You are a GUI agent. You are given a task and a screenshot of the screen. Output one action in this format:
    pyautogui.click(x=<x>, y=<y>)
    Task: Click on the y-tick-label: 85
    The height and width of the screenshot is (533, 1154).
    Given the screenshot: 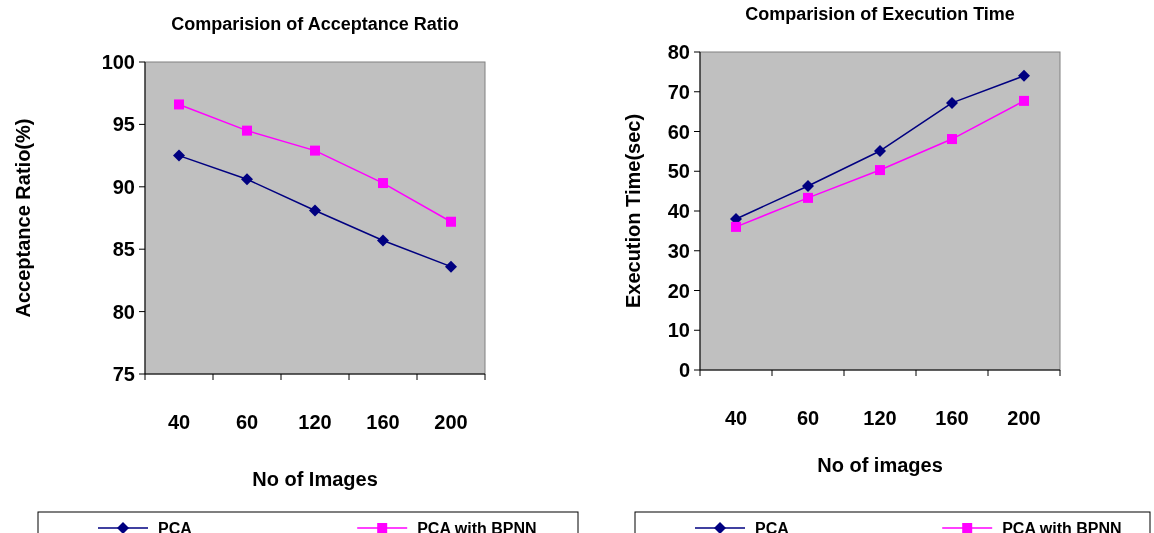 What is the action you would take?
    pyautogui.click(x=123, y=249)
    